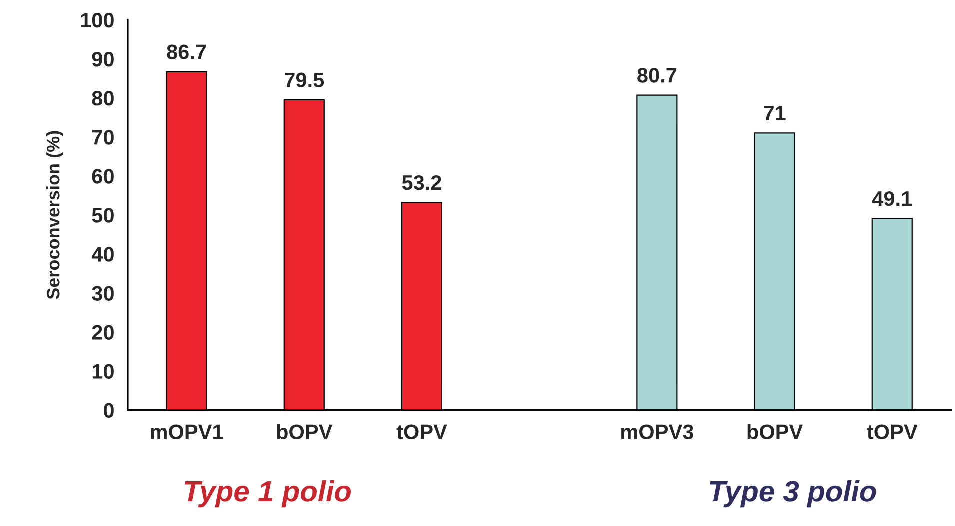 The width and height of the screenshot is (955, 526). I want to click on data-label: 71, so click(775, 113).